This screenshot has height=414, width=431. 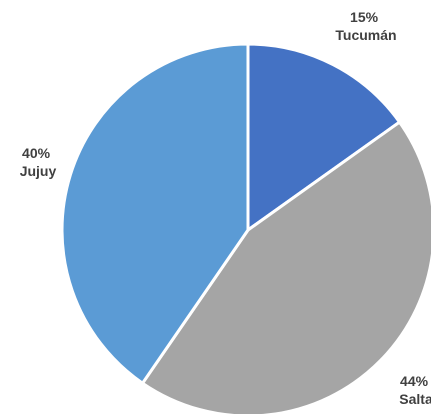 I want to click on slice-label-value-jujuy: 40%, so click(x=36, y=153).